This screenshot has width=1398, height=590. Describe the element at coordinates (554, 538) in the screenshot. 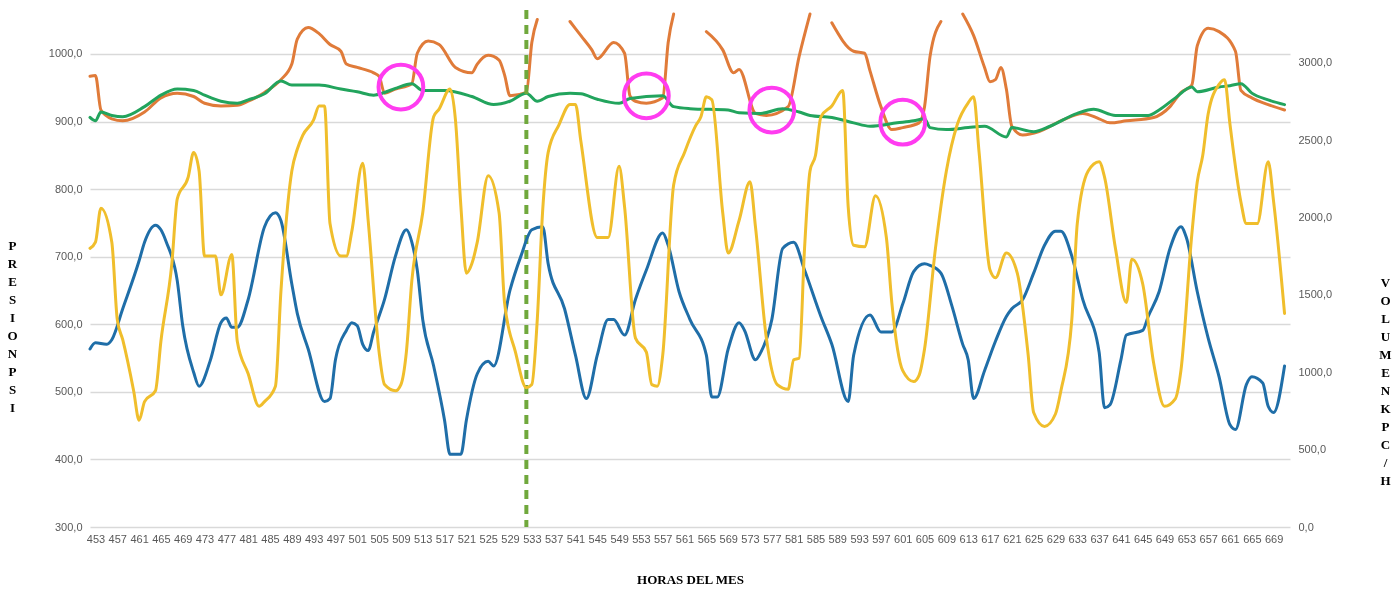

I see `x-tick-label: 537` at that location.